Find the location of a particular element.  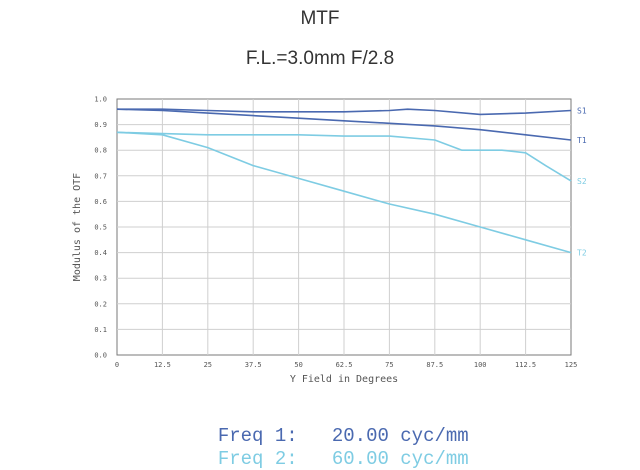

y-tick-label: 0.9 is located at coordinates (100, 125).